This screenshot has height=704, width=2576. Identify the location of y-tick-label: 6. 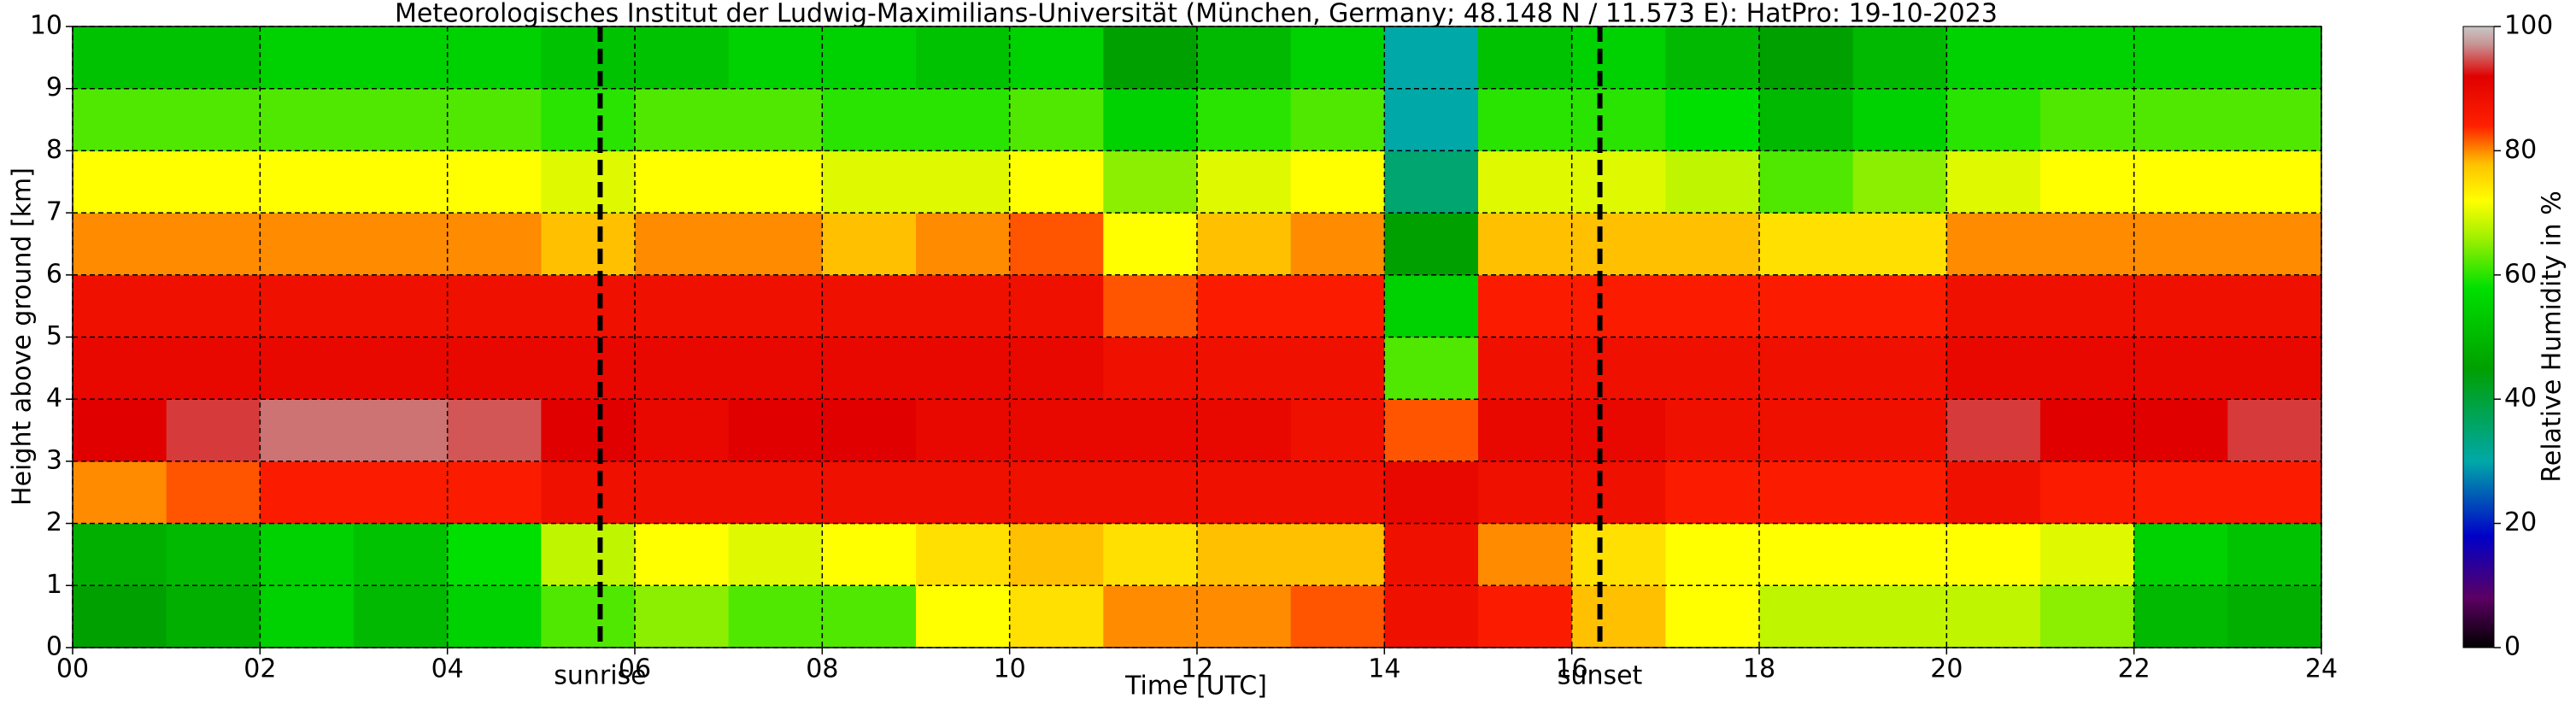
(54, 274).